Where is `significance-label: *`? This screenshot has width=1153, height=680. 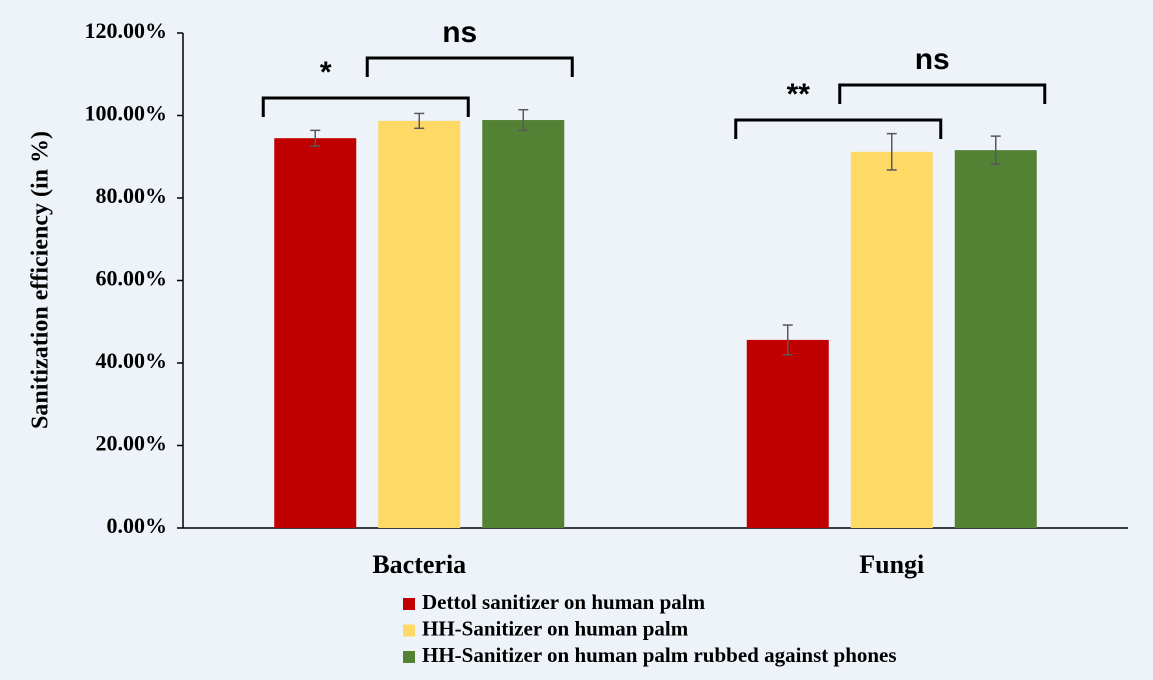
significance-label: * is located at coordinates (326, 72).